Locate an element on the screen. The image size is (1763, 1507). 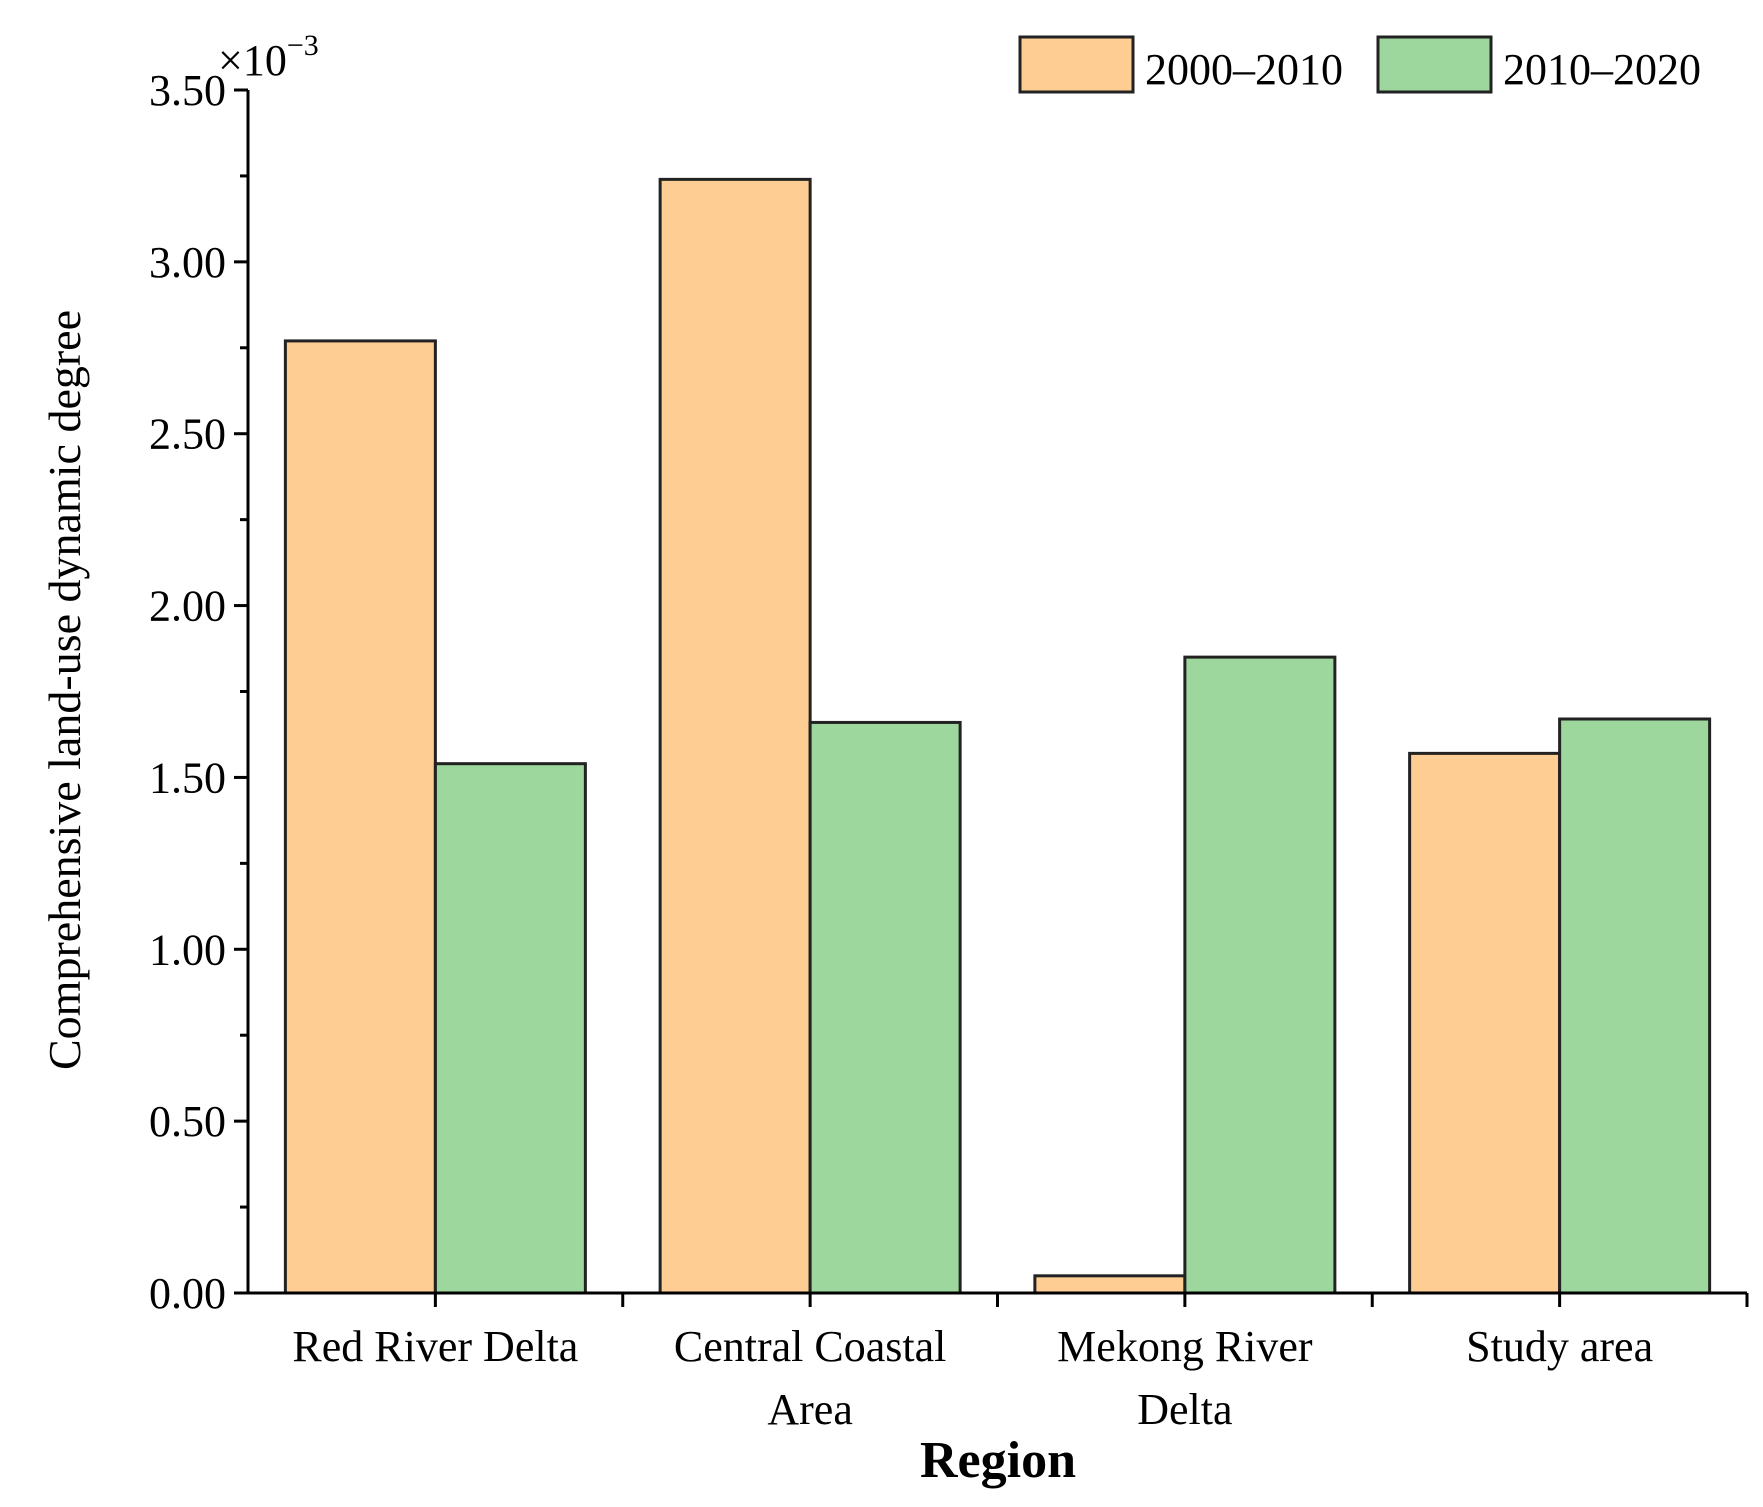
multiplier-base: ×10 is located at coordinates (252, 60).